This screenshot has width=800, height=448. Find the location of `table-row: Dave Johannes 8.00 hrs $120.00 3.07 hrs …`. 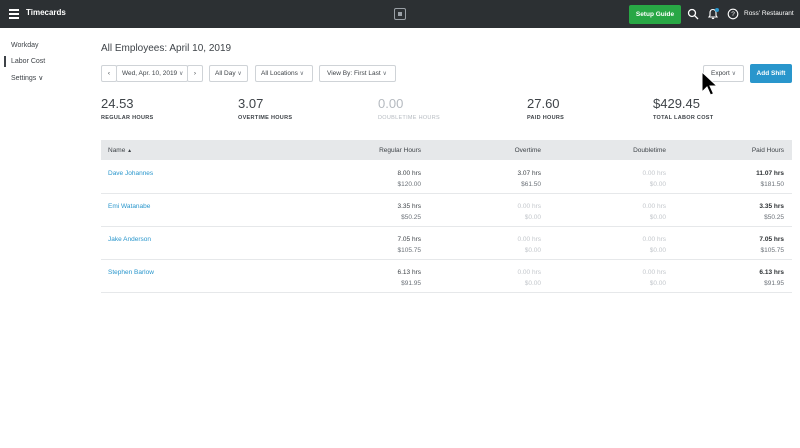

table-row: Dave Johannes 8.00 hrs $120.00 3.07 hrs … is located at coordinates (446, 177).